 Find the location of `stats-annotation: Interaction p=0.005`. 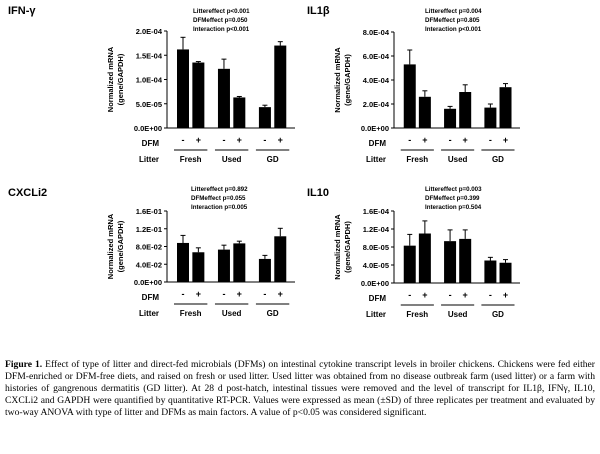

stats-annotation: Interaction p=0.005 is located at coordinates (219, 207).